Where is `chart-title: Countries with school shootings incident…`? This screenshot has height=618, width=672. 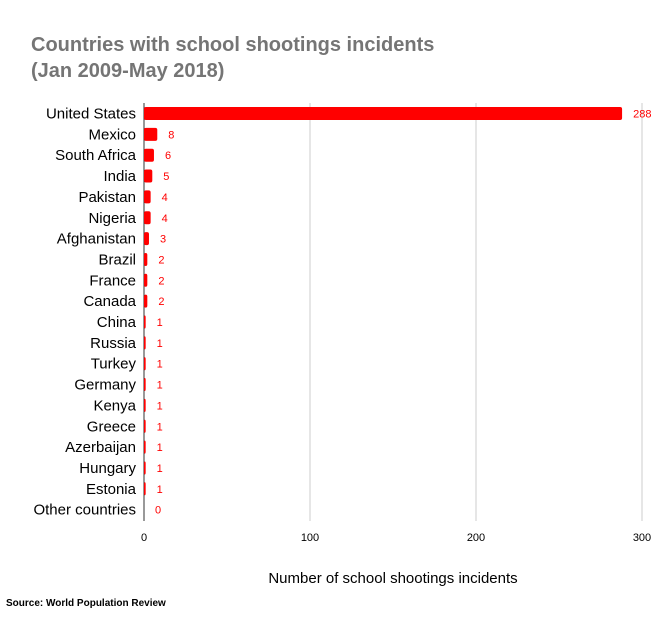 chart-title: Countries with school shootings incident… is located at coordinates (232, 58).